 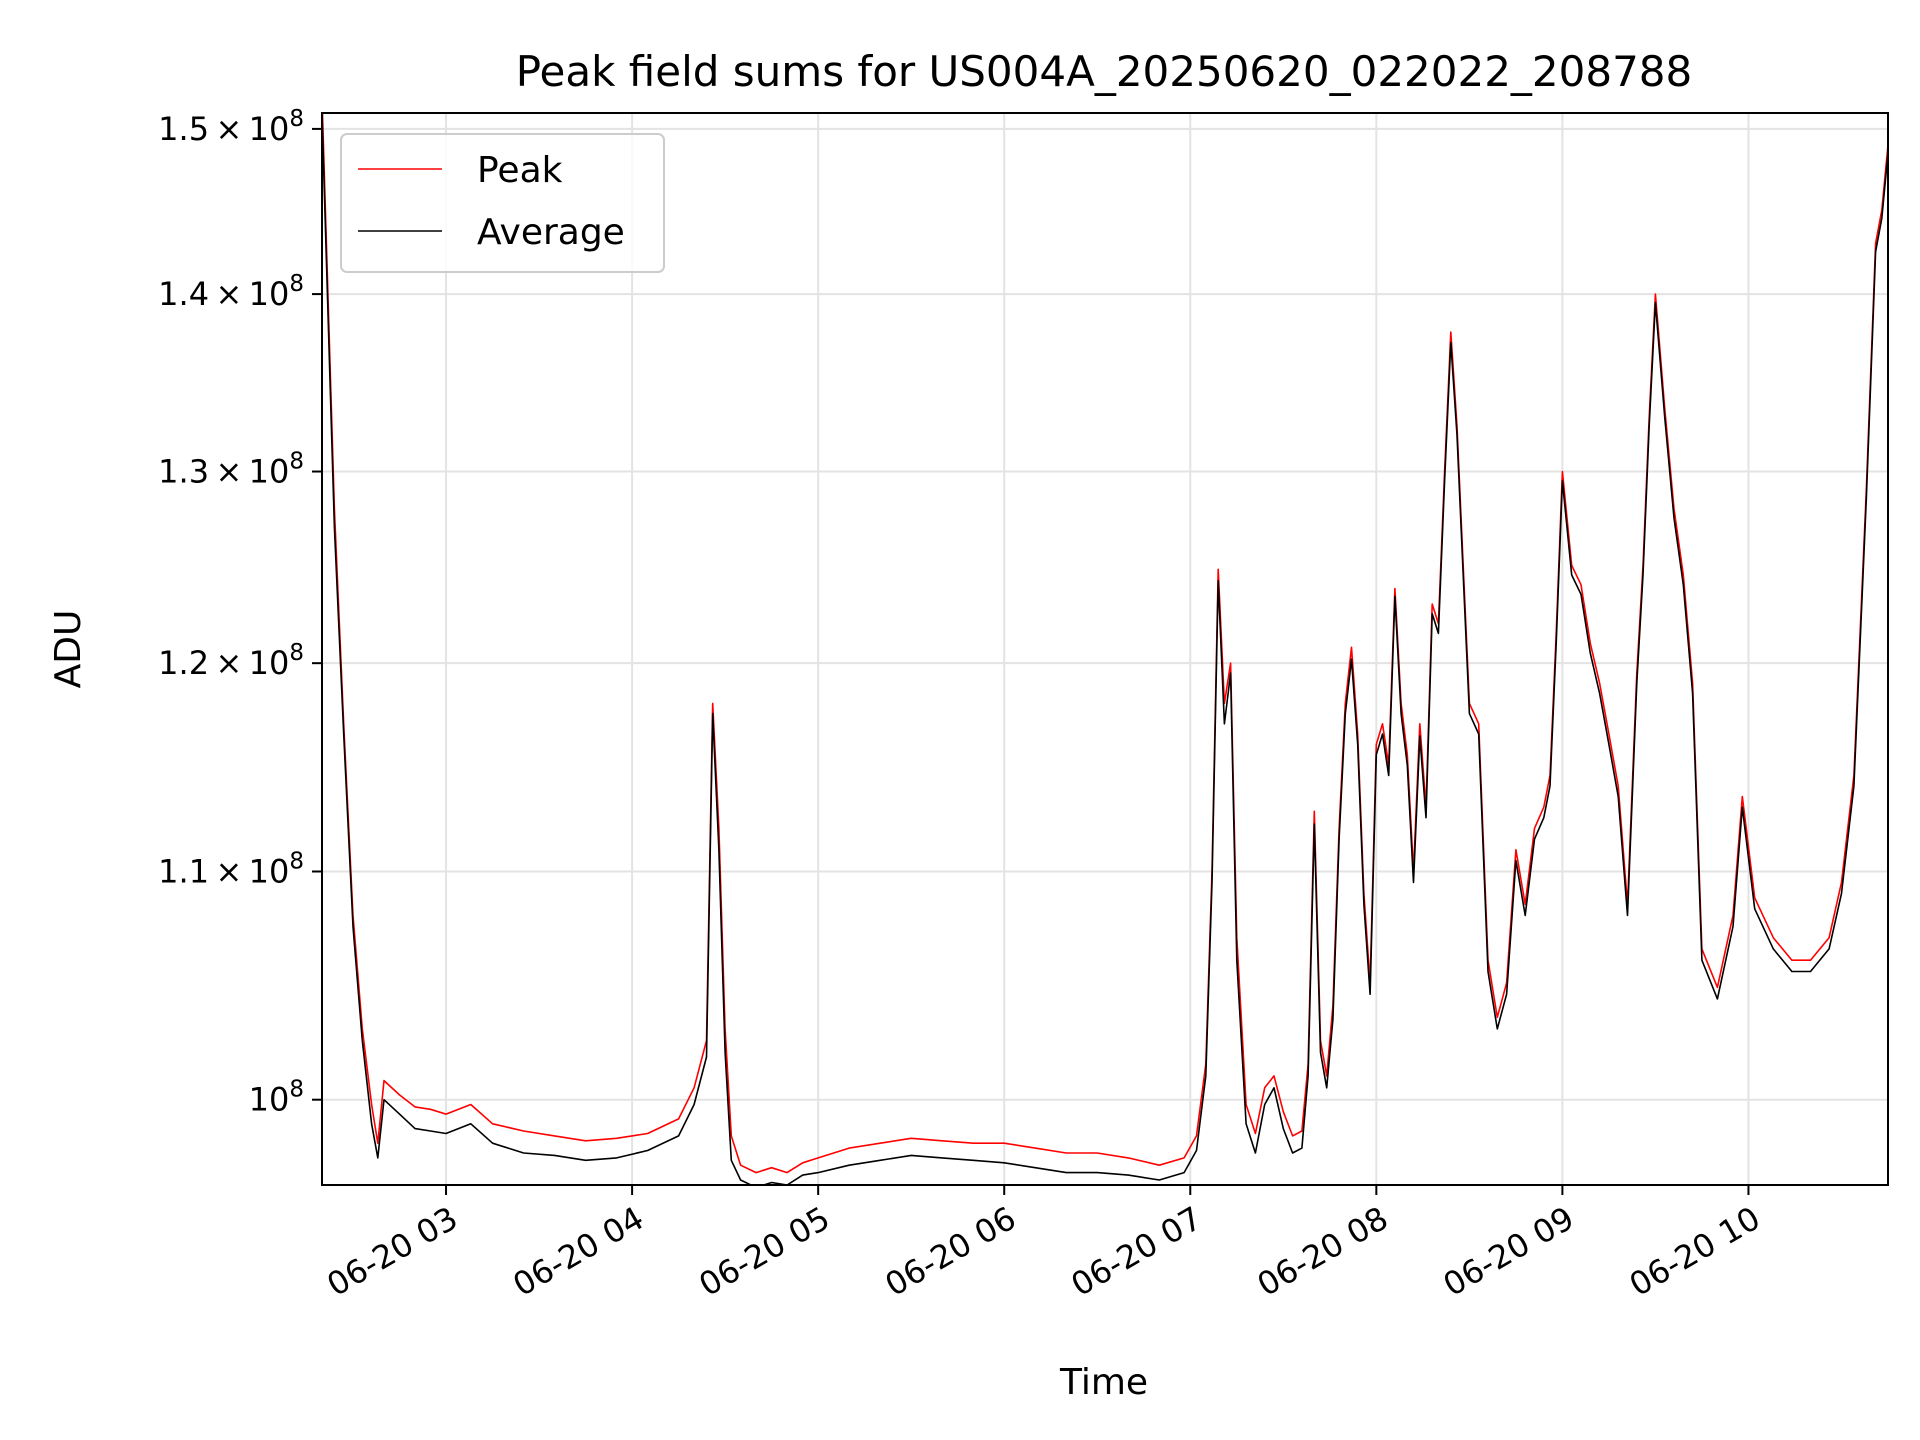 What do you see at coordinates (231, 470) in the screenshot?
I see `y-tick-label: 1.3 × 108` at bounding box center [231, 470].